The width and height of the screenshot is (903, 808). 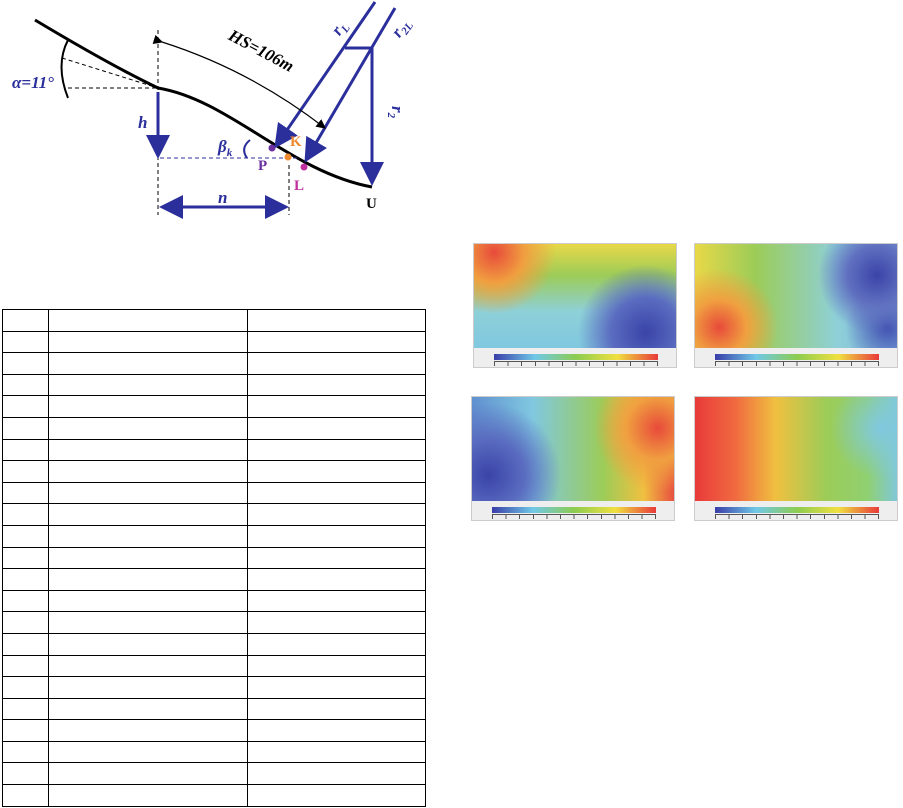 I want to click on rl-label: rL, so click(x=340, y=29).